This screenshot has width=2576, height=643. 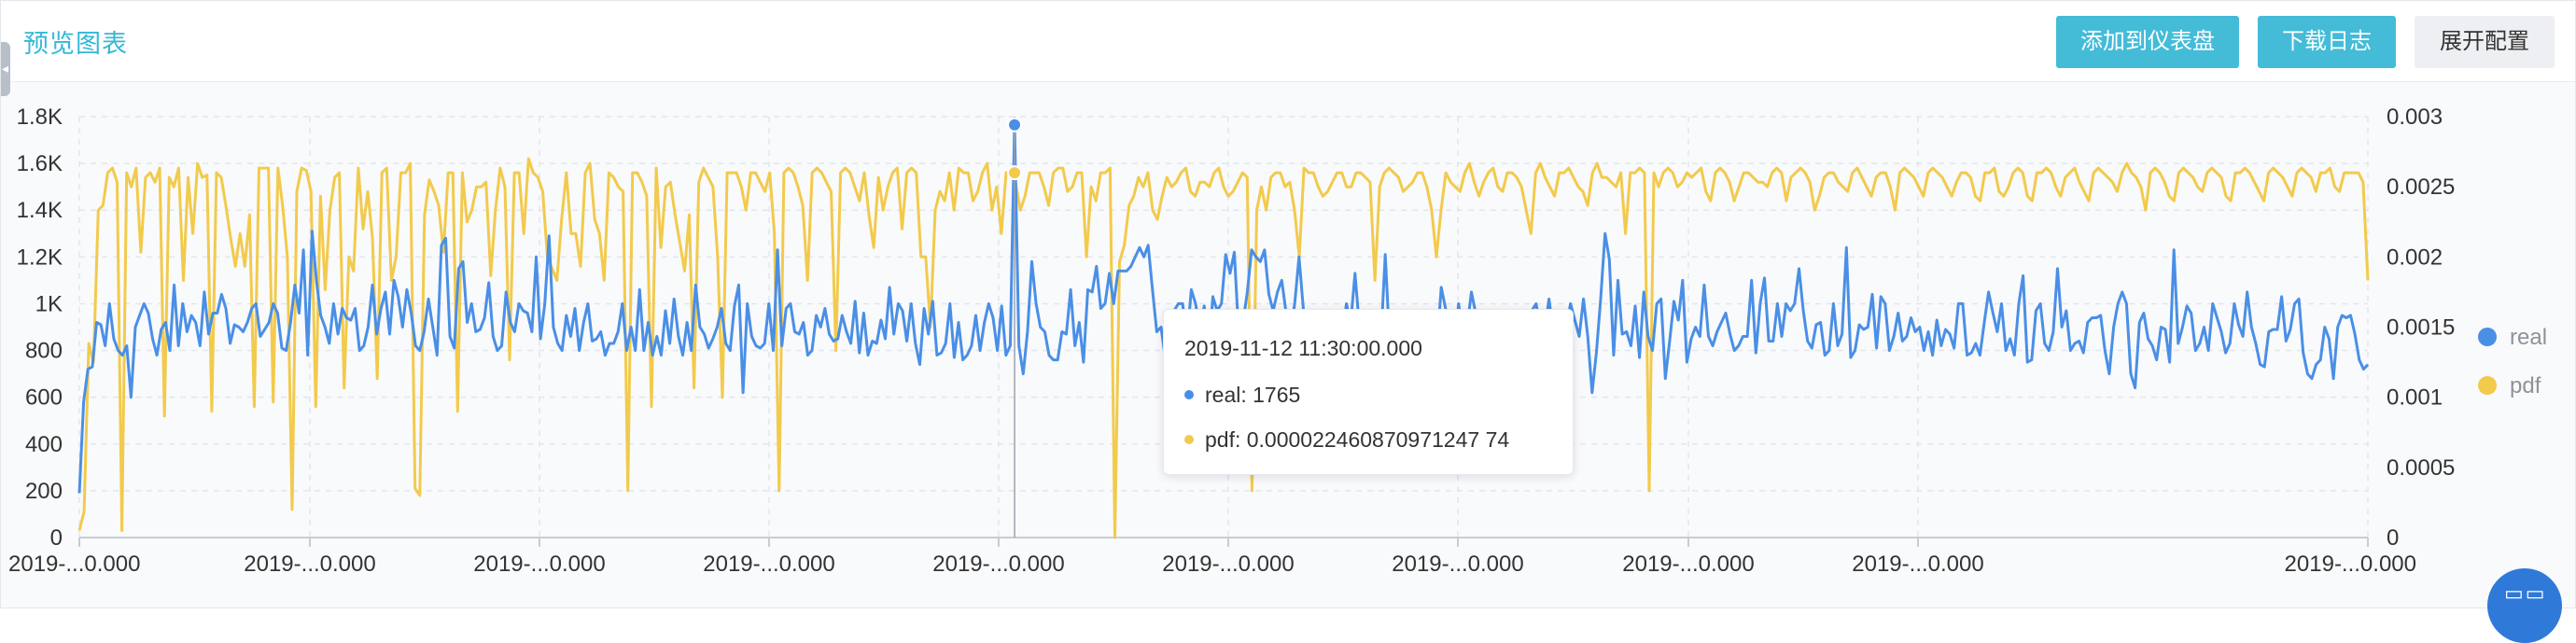 I want to click on y-right-tick-label: 0.0015, so click(x=2421, y=328).